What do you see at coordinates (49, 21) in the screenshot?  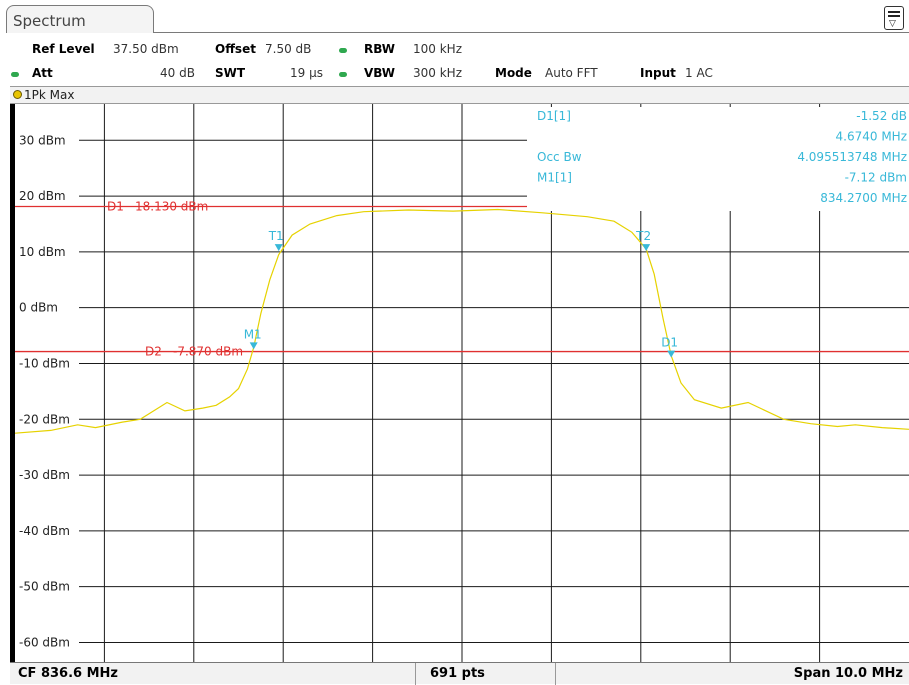 I see `spectrum-tab-label: Spectrum` at bounding box center [49, 21].